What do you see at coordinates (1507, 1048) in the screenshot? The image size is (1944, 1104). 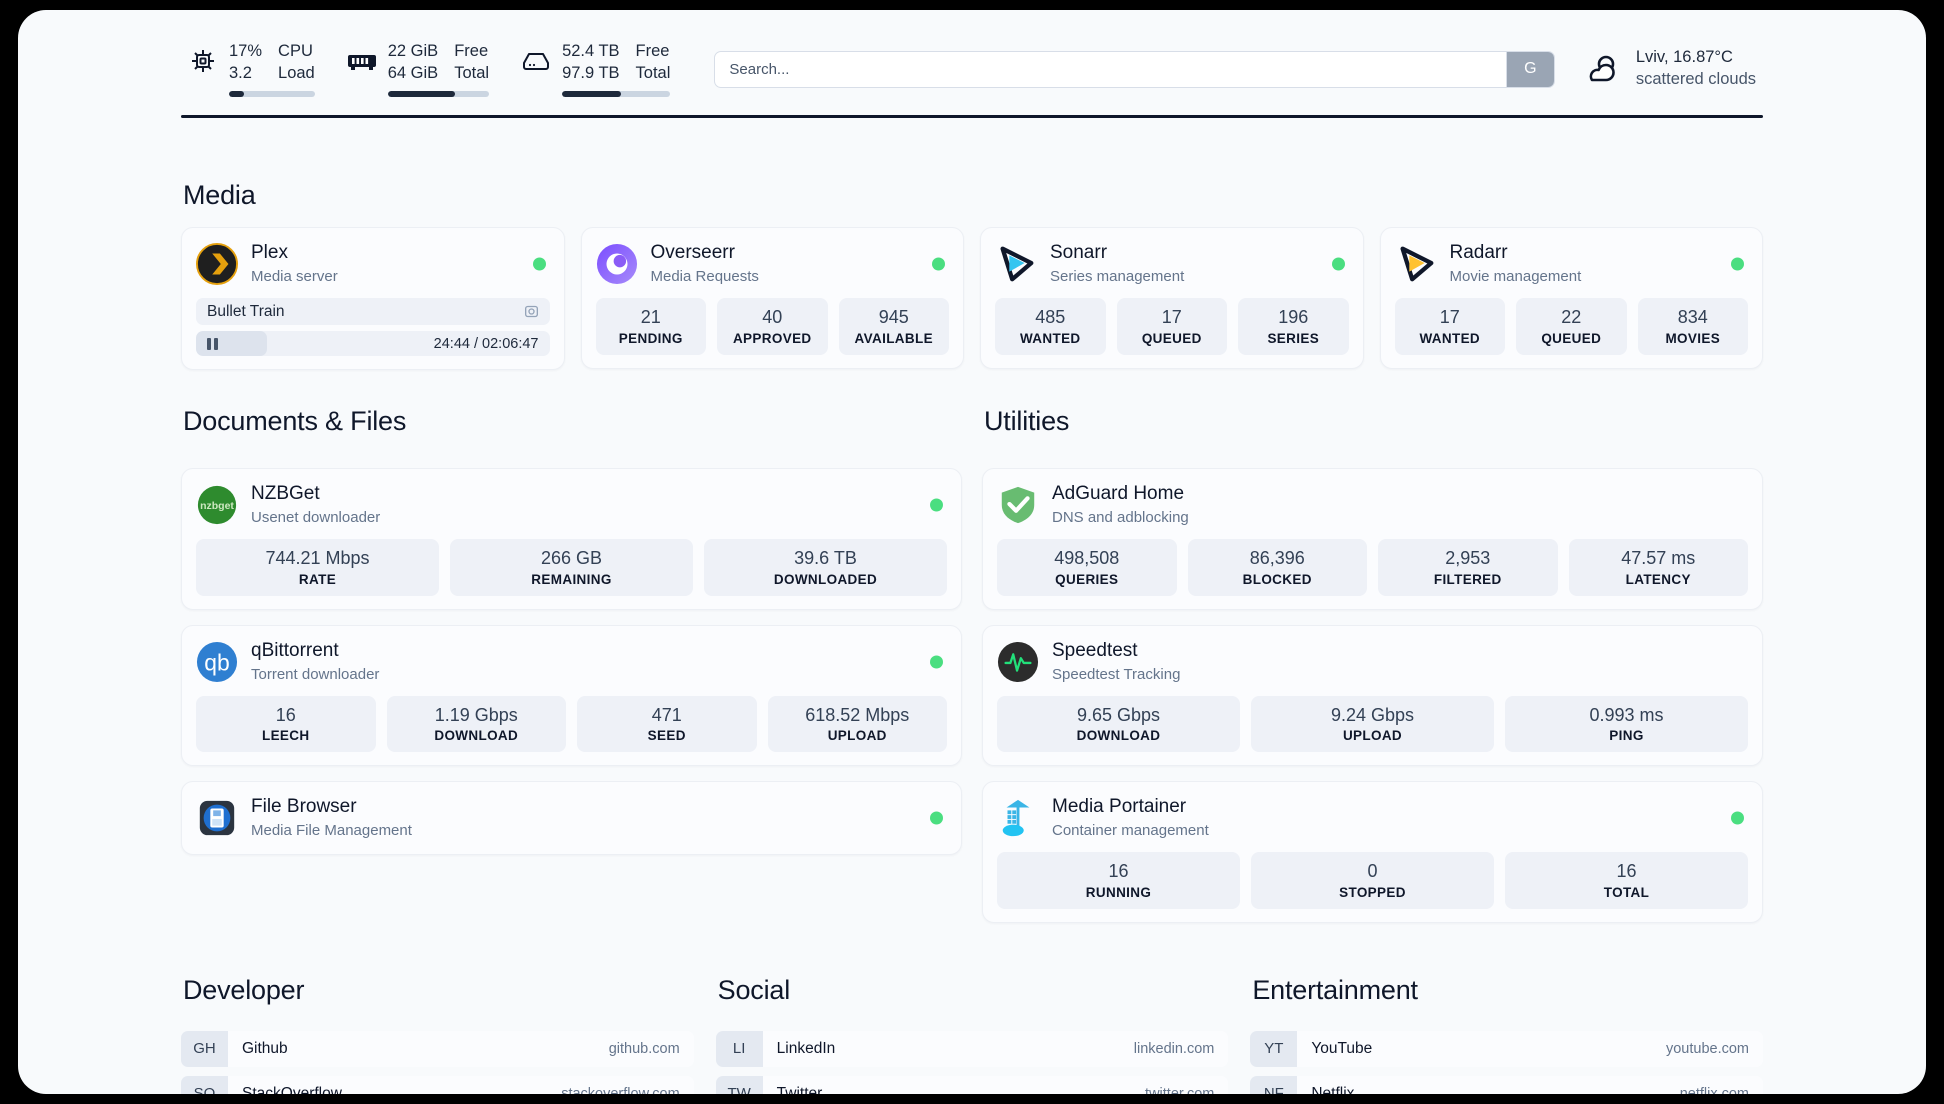 I see `bookmark-link: YT YouTube youtube.com` at bounding box center [1507, 1048].